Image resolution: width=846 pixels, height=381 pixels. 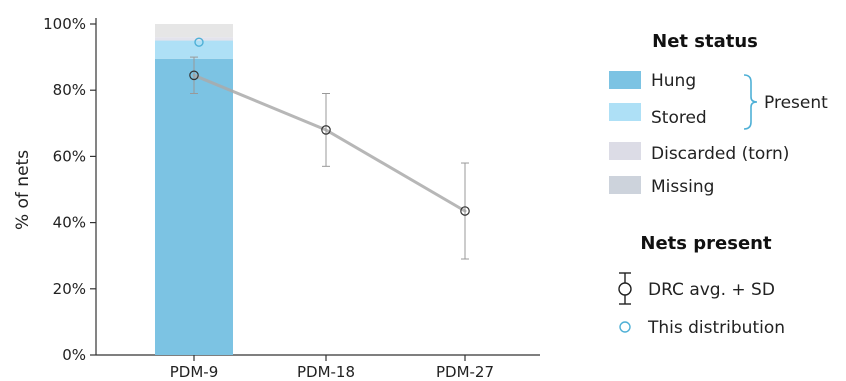 I want to click on legend-marker-this-distribution, so click(x=625, y=327).